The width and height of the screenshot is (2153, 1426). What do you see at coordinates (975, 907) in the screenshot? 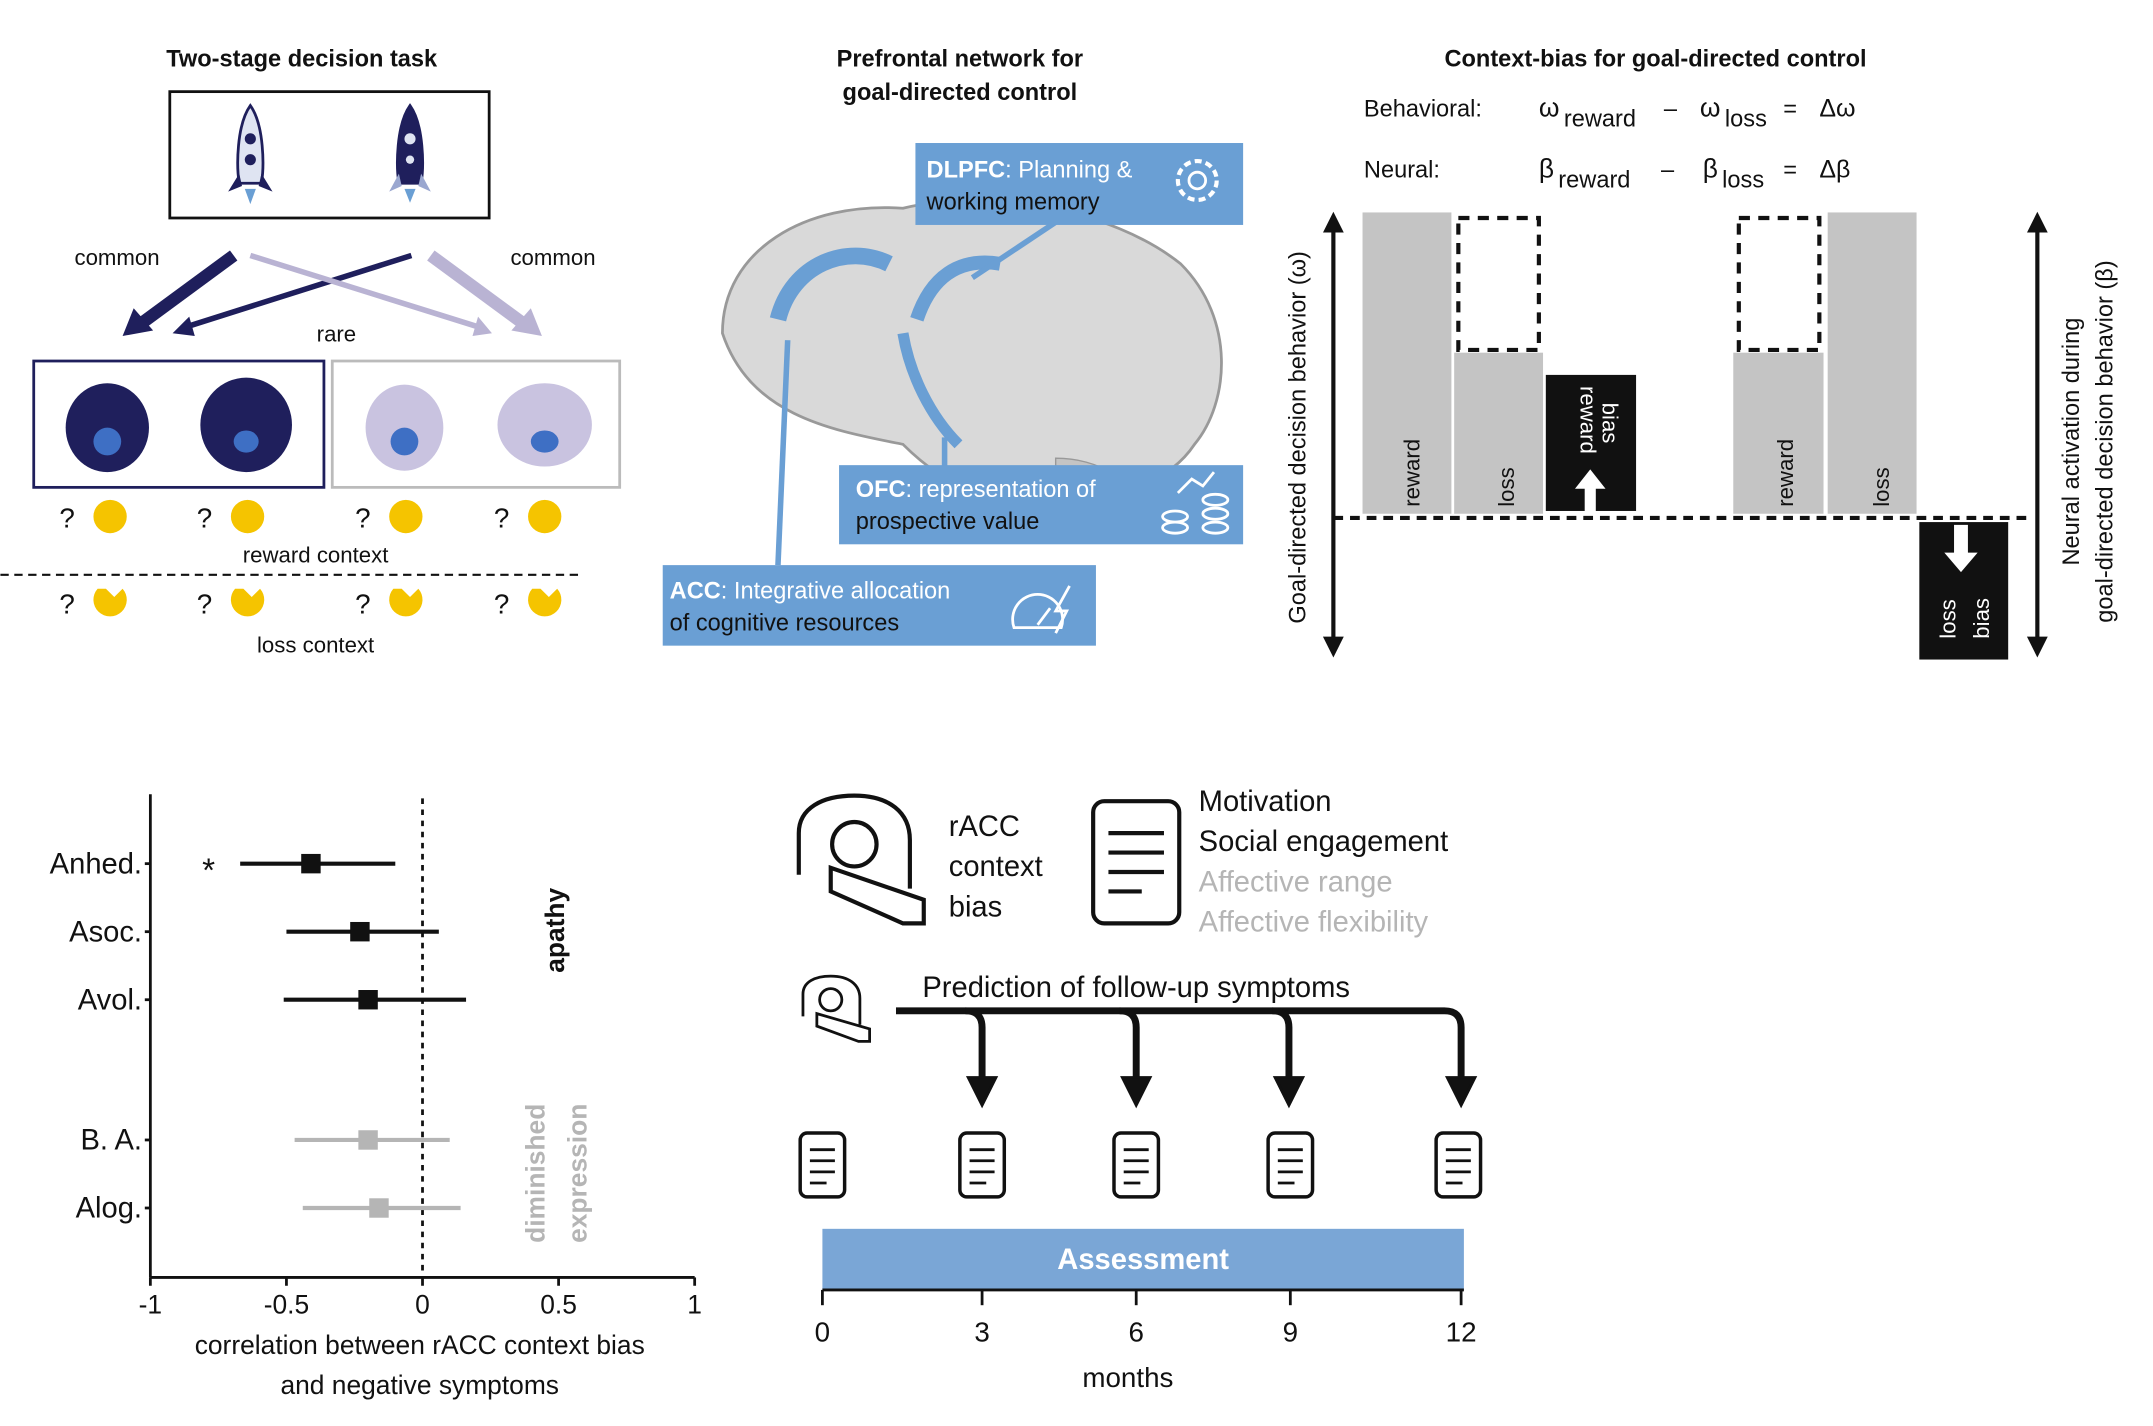
I see `racc-label-3: bias` at bounding box center [975, 907].